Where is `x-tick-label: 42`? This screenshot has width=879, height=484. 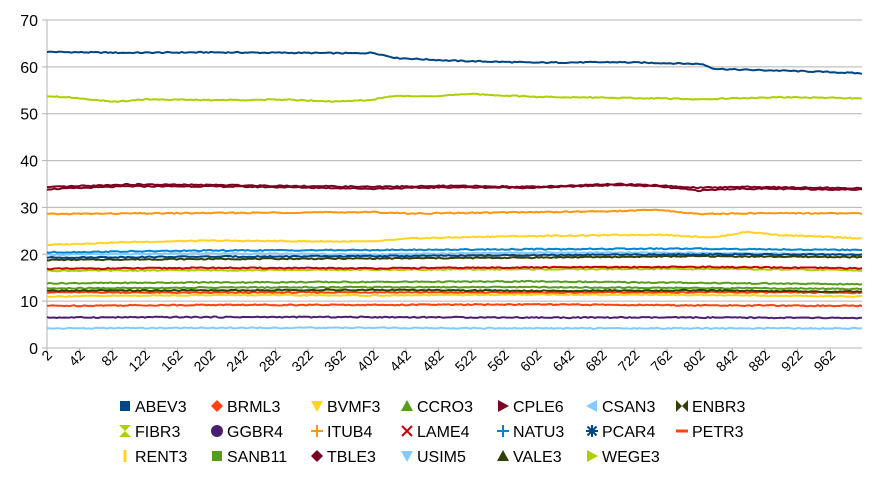 x-tick-label: 42 is located at coordinates (76, 358).